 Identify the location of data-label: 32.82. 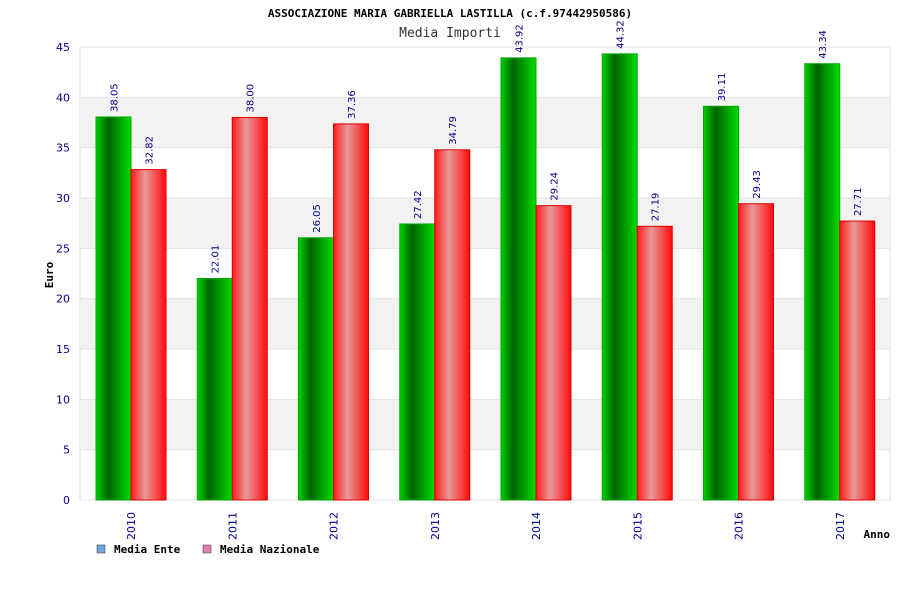
(150, 150).